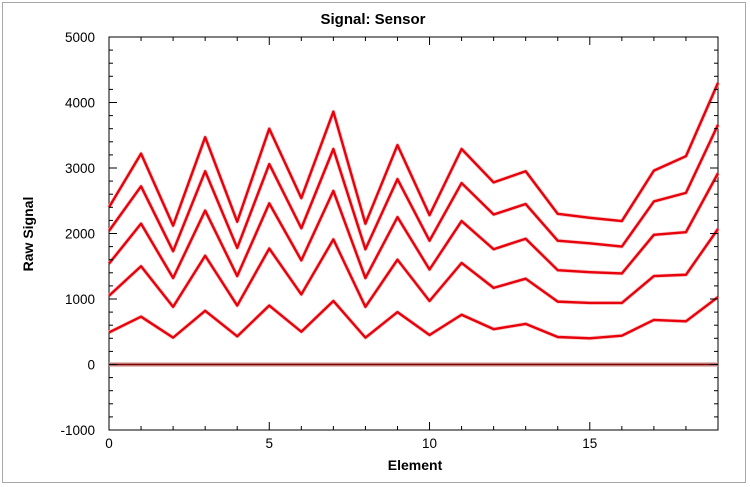 This screenshot has height=487, width=750. Describe the element at coordinates (109, 443) in the screenshot. I see `x-tick-label: 0` at that location.